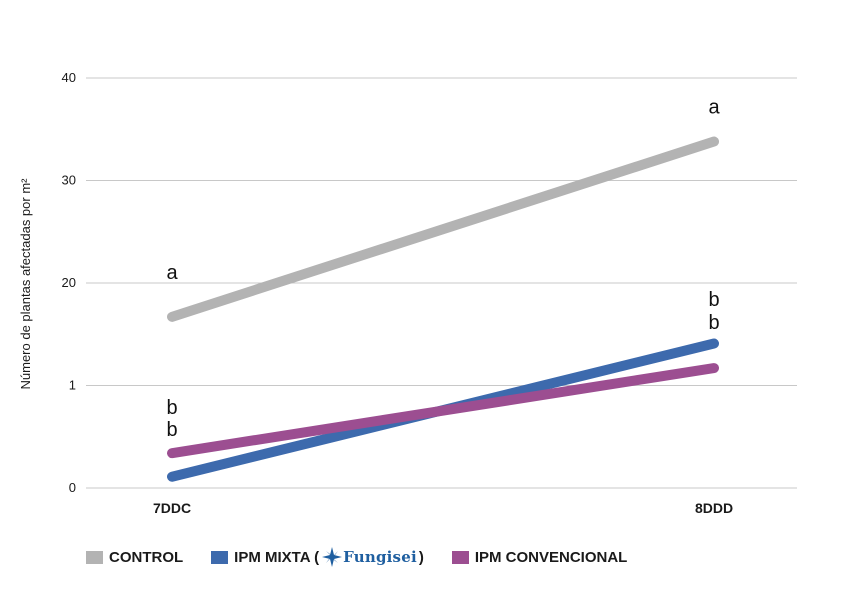 Image resolution: width=842 pixels, height=595 pixels. Describe the element at coordinates (714, 508) in the screenshot. I see `x-tick-label: 8DDD` at that location.